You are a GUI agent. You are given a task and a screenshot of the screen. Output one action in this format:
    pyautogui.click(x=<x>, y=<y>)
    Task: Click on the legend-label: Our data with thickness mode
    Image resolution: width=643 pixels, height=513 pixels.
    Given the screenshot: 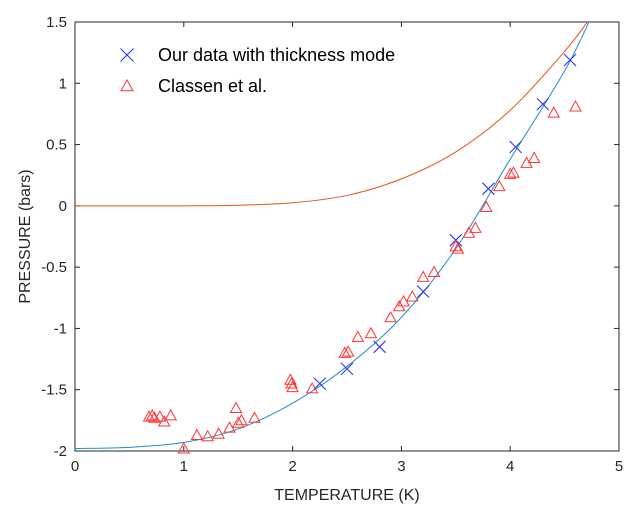 What is the action you would take?
    pyautogui.click(x=276, y=55)
    